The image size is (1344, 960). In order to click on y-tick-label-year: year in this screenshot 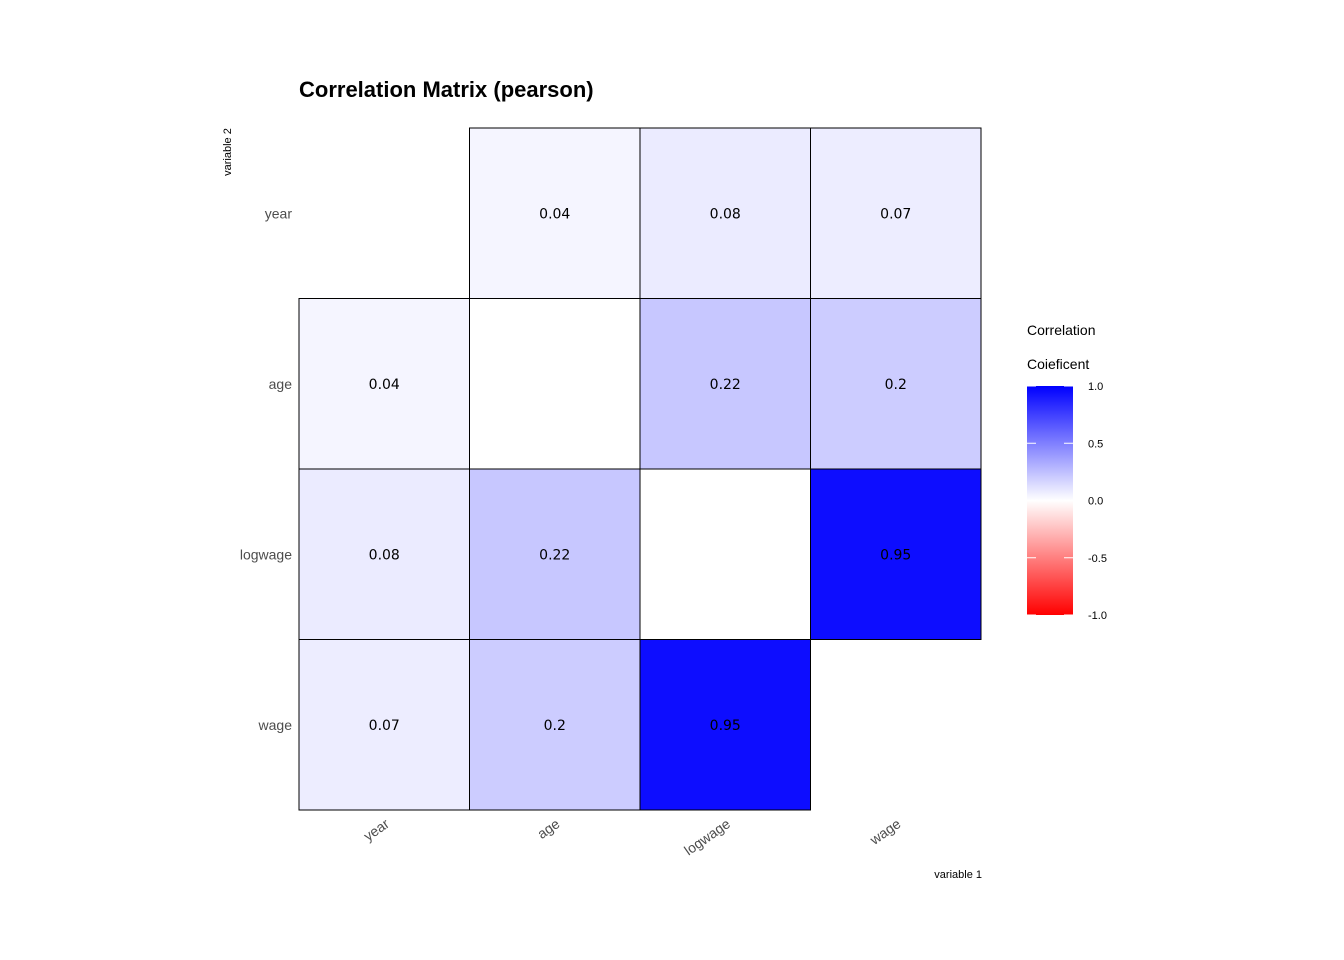, I will do `click(279, 213)`.